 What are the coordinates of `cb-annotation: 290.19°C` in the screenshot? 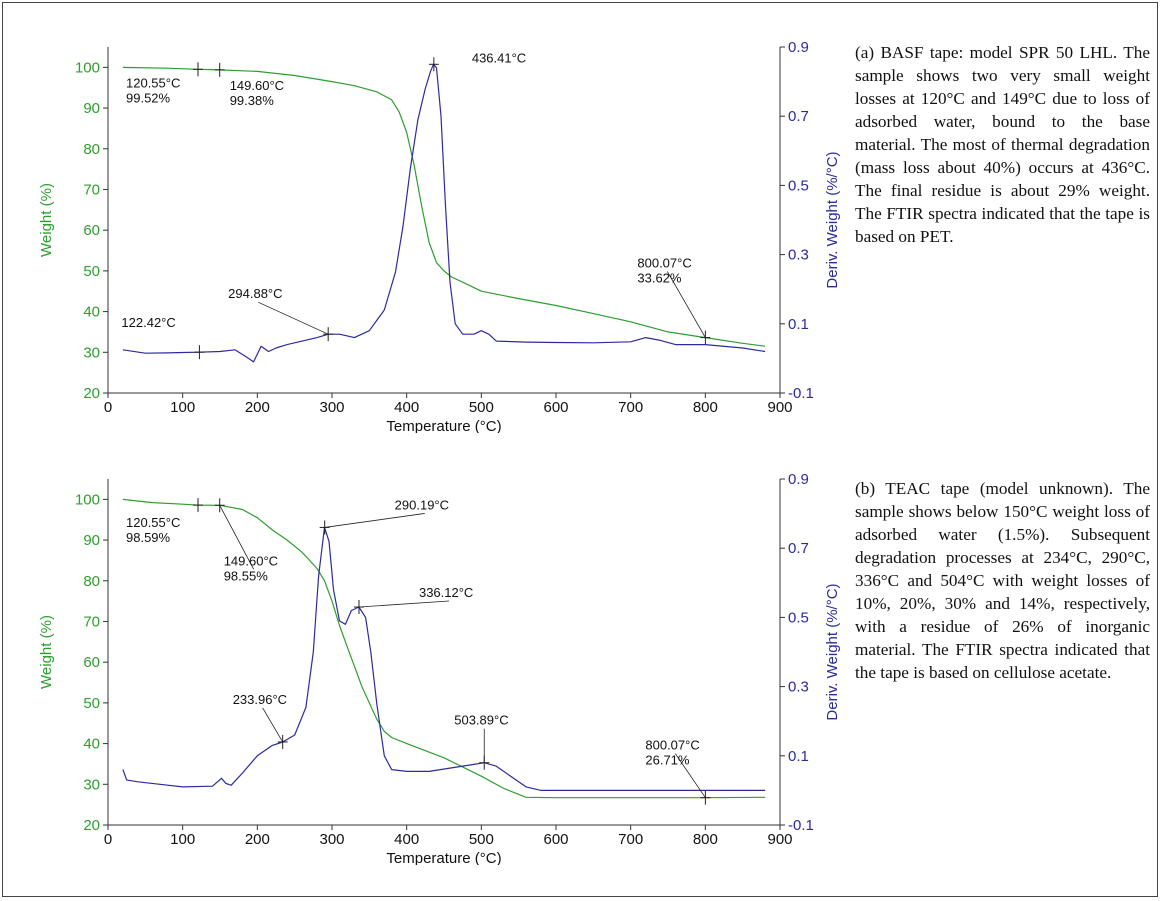 It's located at (384, 515).